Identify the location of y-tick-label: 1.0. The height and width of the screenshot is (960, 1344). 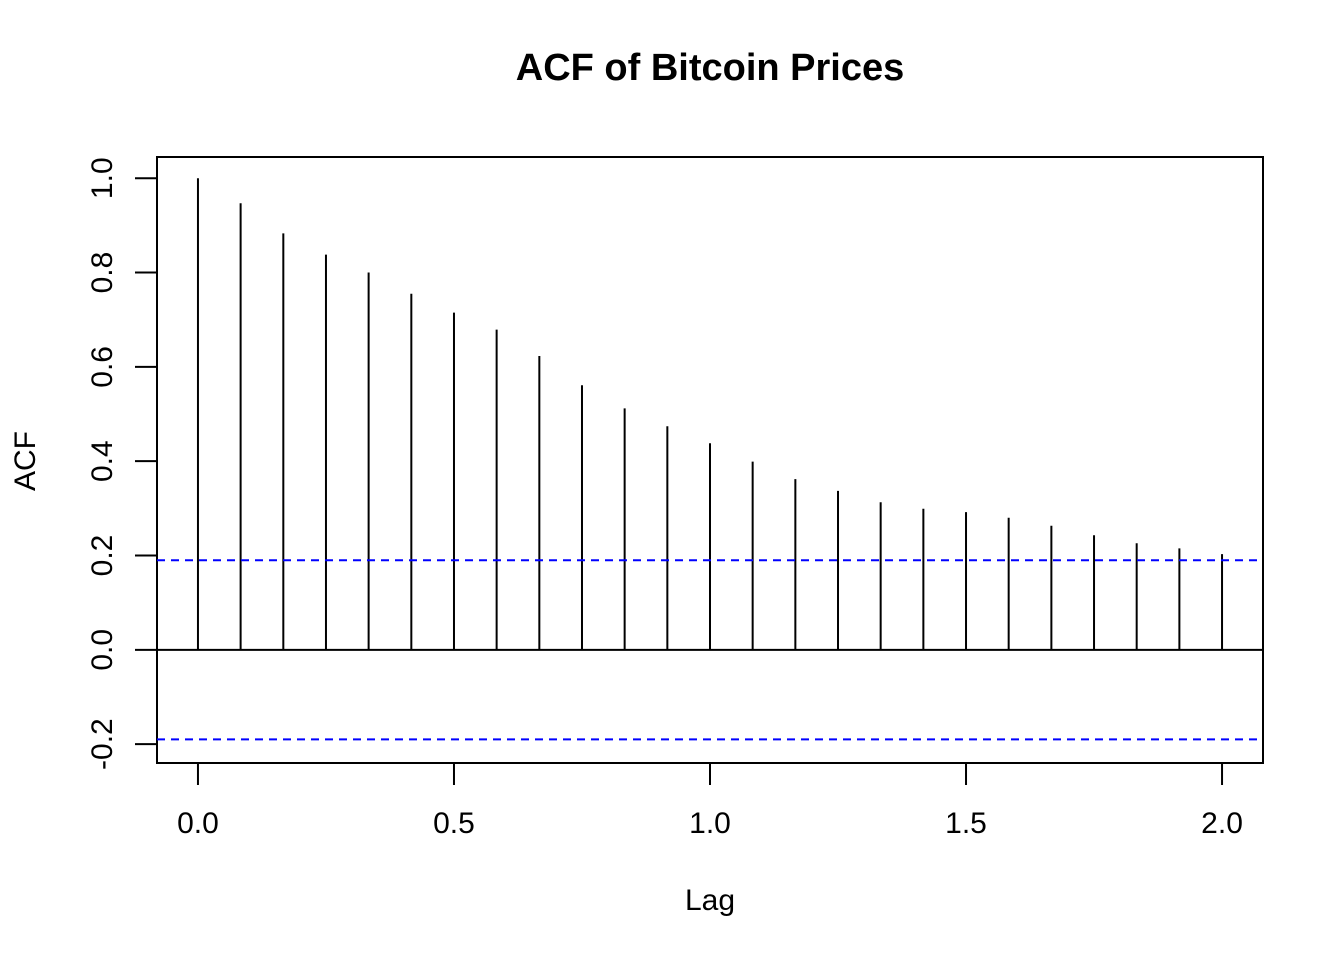
(102, 178).